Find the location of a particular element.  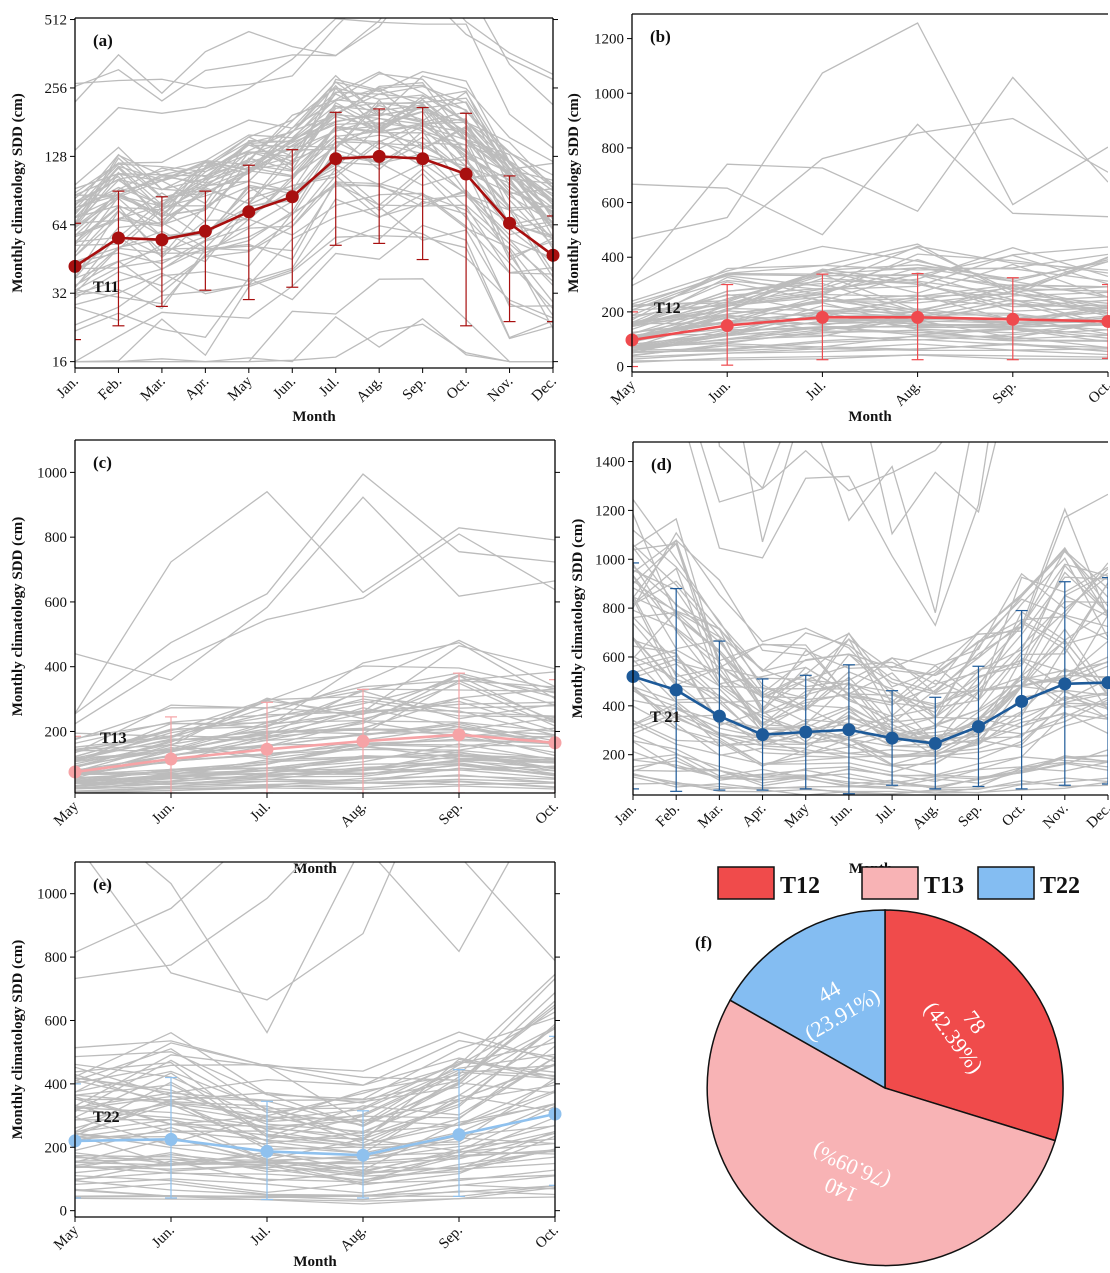

x-tick-label: Dec. is located at coordinates (1097, 816).